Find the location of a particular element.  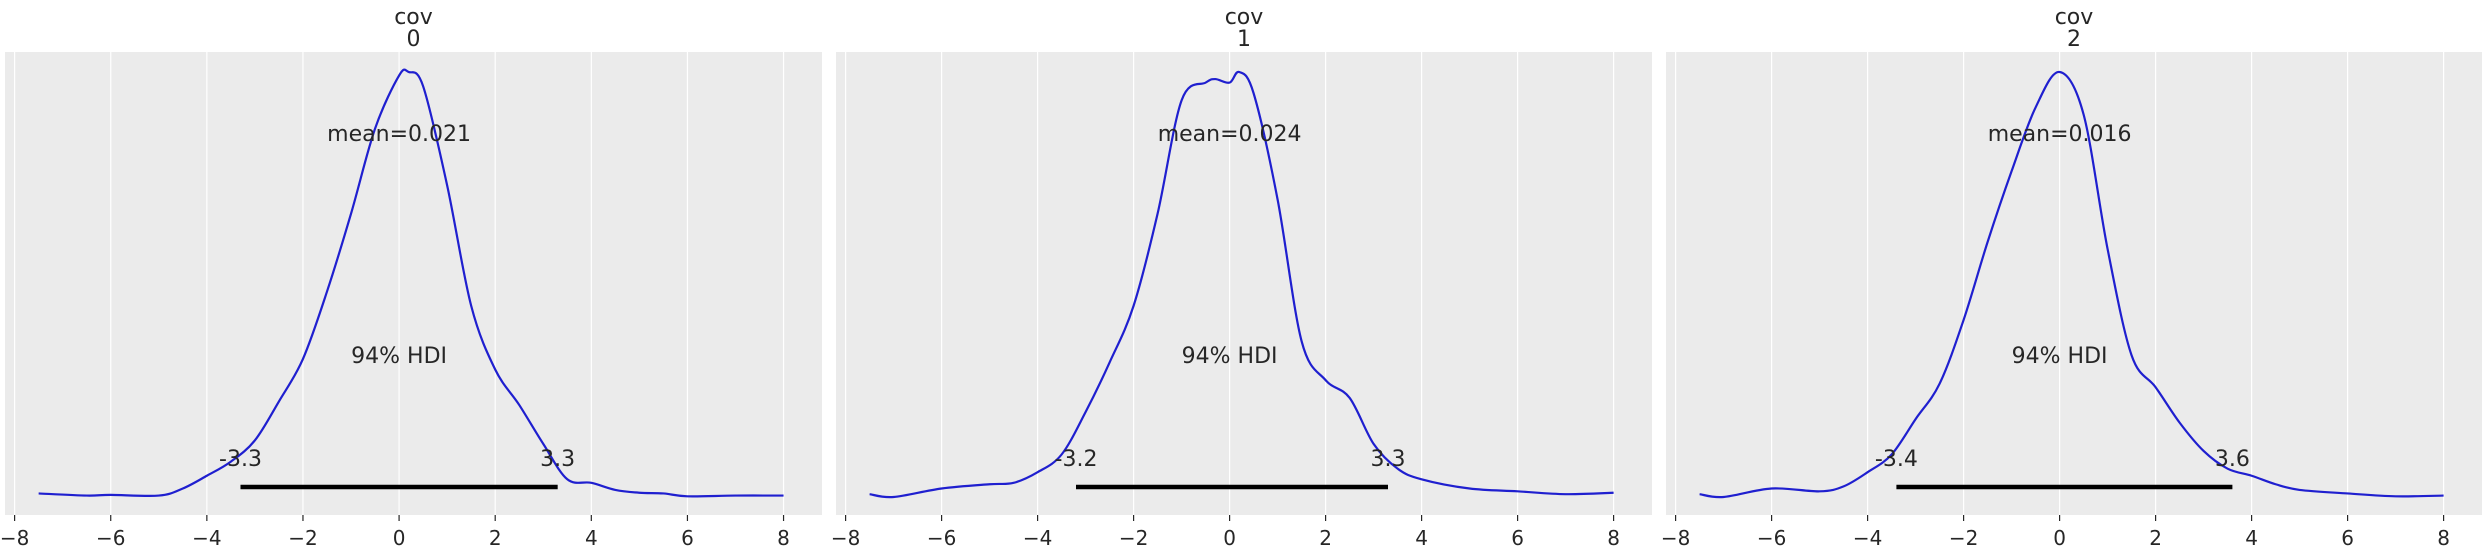

hdi-low-label: -3.3 is located at coordinates (240, 459).